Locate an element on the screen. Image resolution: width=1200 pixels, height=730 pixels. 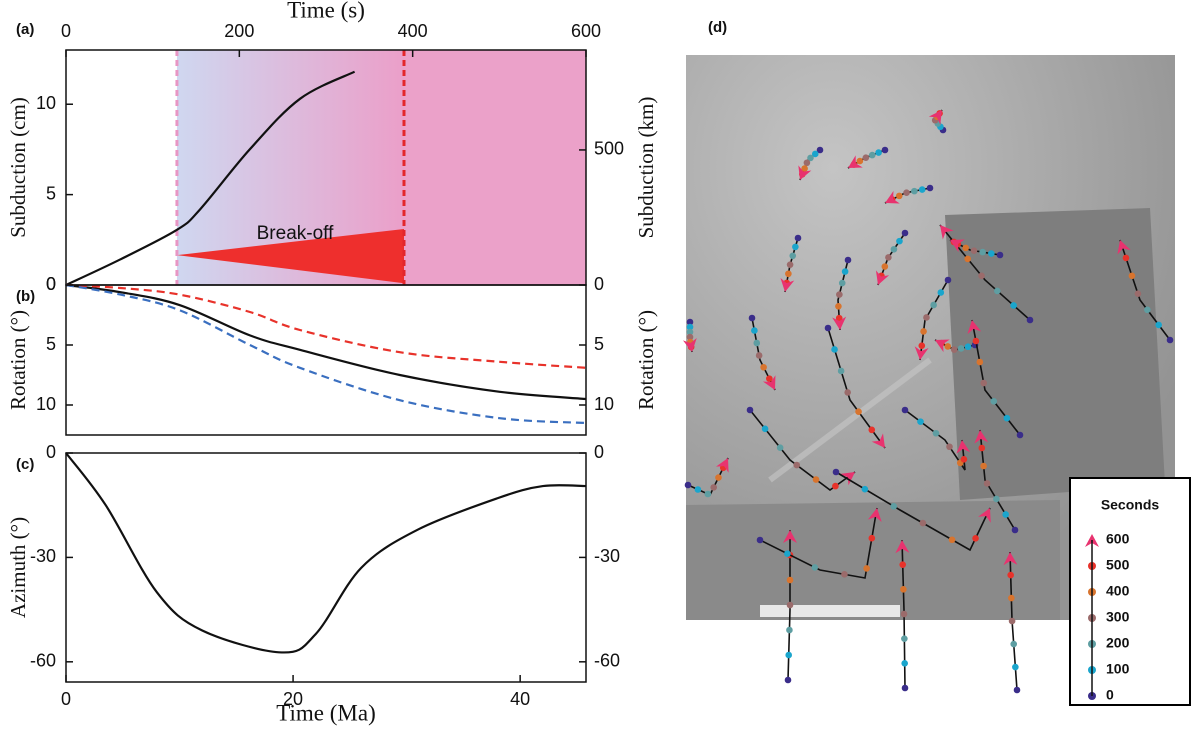
legend-label: 400 is located at coordinates (1118, 591).